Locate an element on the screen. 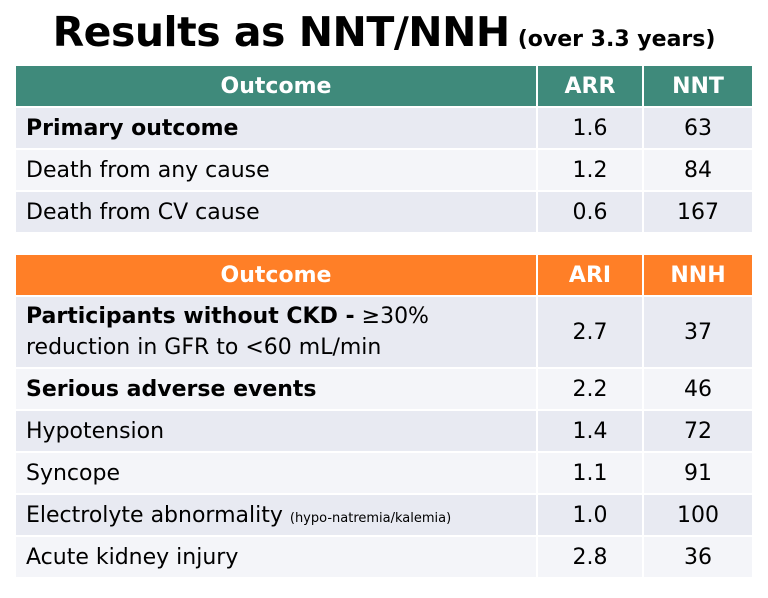 Image resolution: width=768 pixels, height=598 pixels. nnt-header-row: Outcome ARR NNT is located at coordinates (384, 86).